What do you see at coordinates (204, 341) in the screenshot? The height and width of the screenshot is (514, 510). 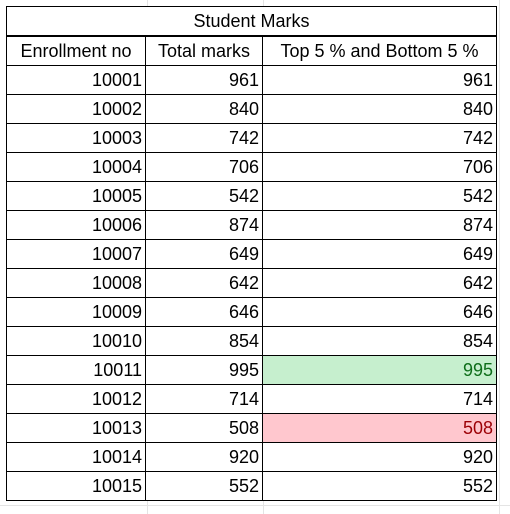 I see `total-marks-cell: 854` at bounding box center [204, 341].